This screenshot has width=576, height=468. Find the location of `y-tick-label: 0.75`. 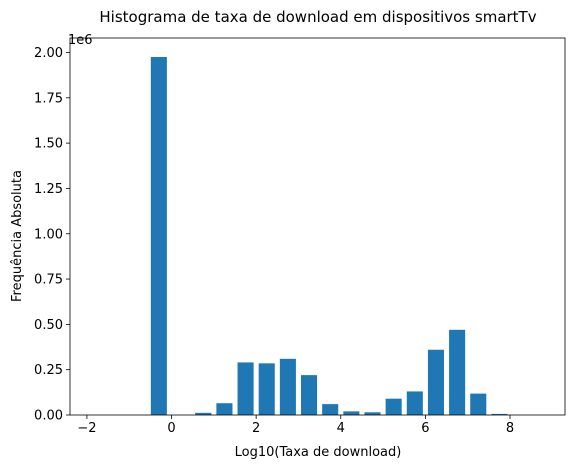

y-tick-label: 0.75 is located at coordinates (48, 280).